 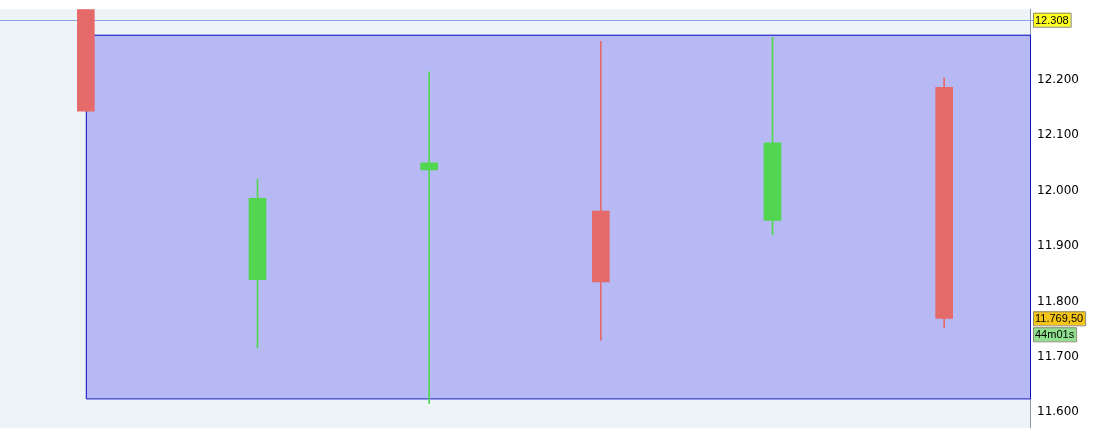 I want to click on y-tick-label: 11.800, so click(x=1058, y=300).